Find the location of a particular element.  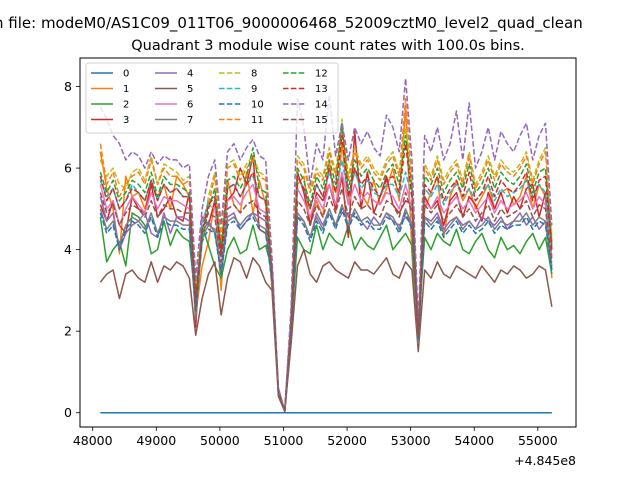

y-tick-label: 8 is located at coordinates (68, 86).